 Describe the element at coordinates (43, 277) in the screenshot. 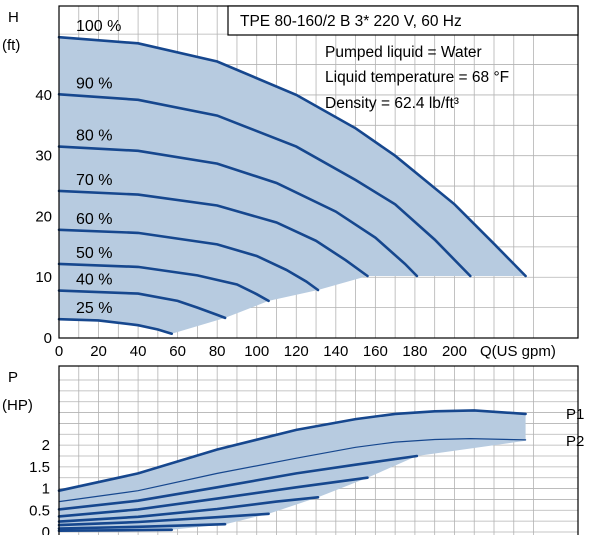

I see `y-tick-label: 10` at that location.